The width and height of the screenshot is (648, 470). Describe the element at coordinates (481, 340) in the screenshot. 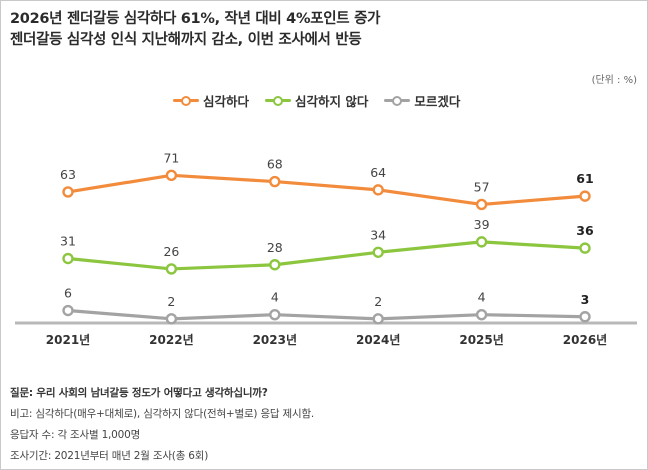

I see `x-tick-label: 2025년` at that location.